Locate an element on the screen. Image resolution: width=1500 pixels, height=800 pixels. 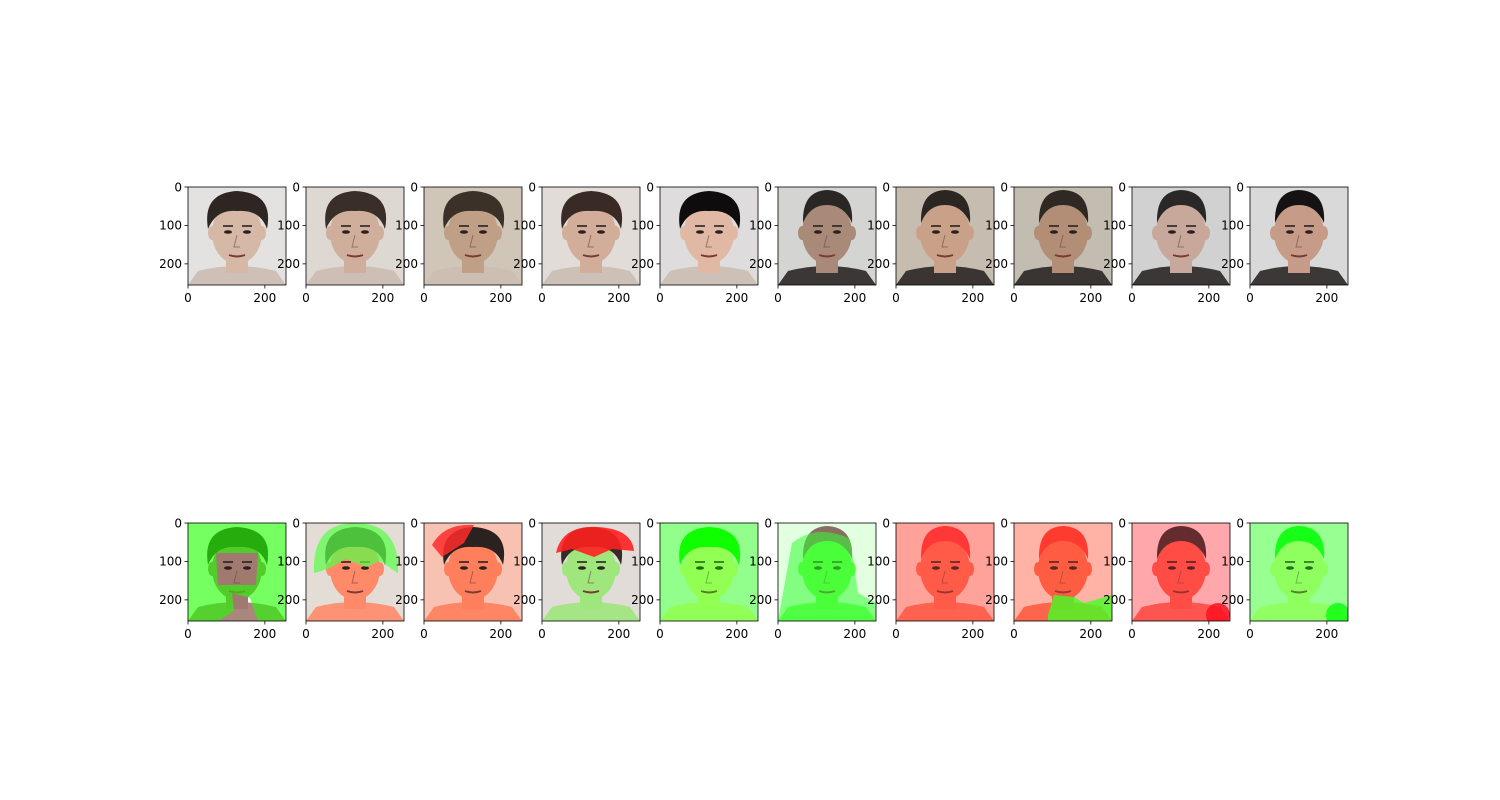
panel-original-1: 0 100 200 0 200 is located at coordinates (223, 242).